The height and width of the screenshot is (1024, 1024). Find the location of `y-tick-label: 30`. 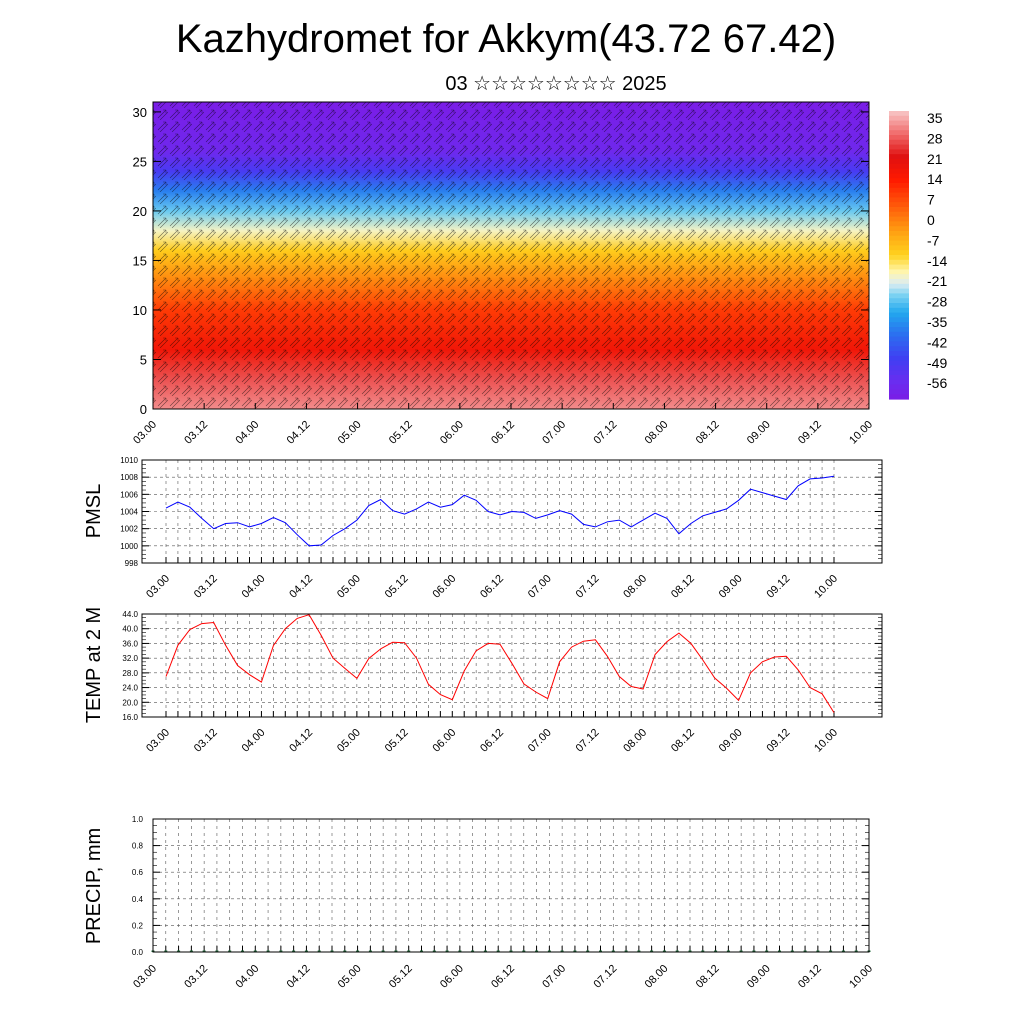

y-tick-label: 30 is located at coordinates (140, 112).